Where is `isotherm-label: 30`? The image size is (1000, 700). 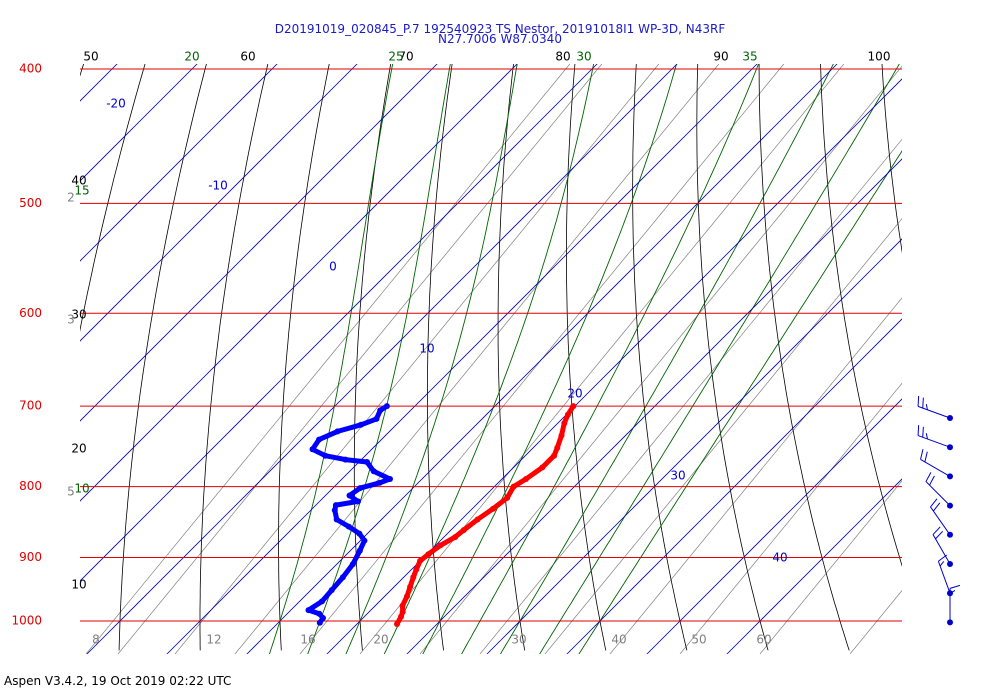 isotherm-label: 30 is located at coordinates (677, 476).